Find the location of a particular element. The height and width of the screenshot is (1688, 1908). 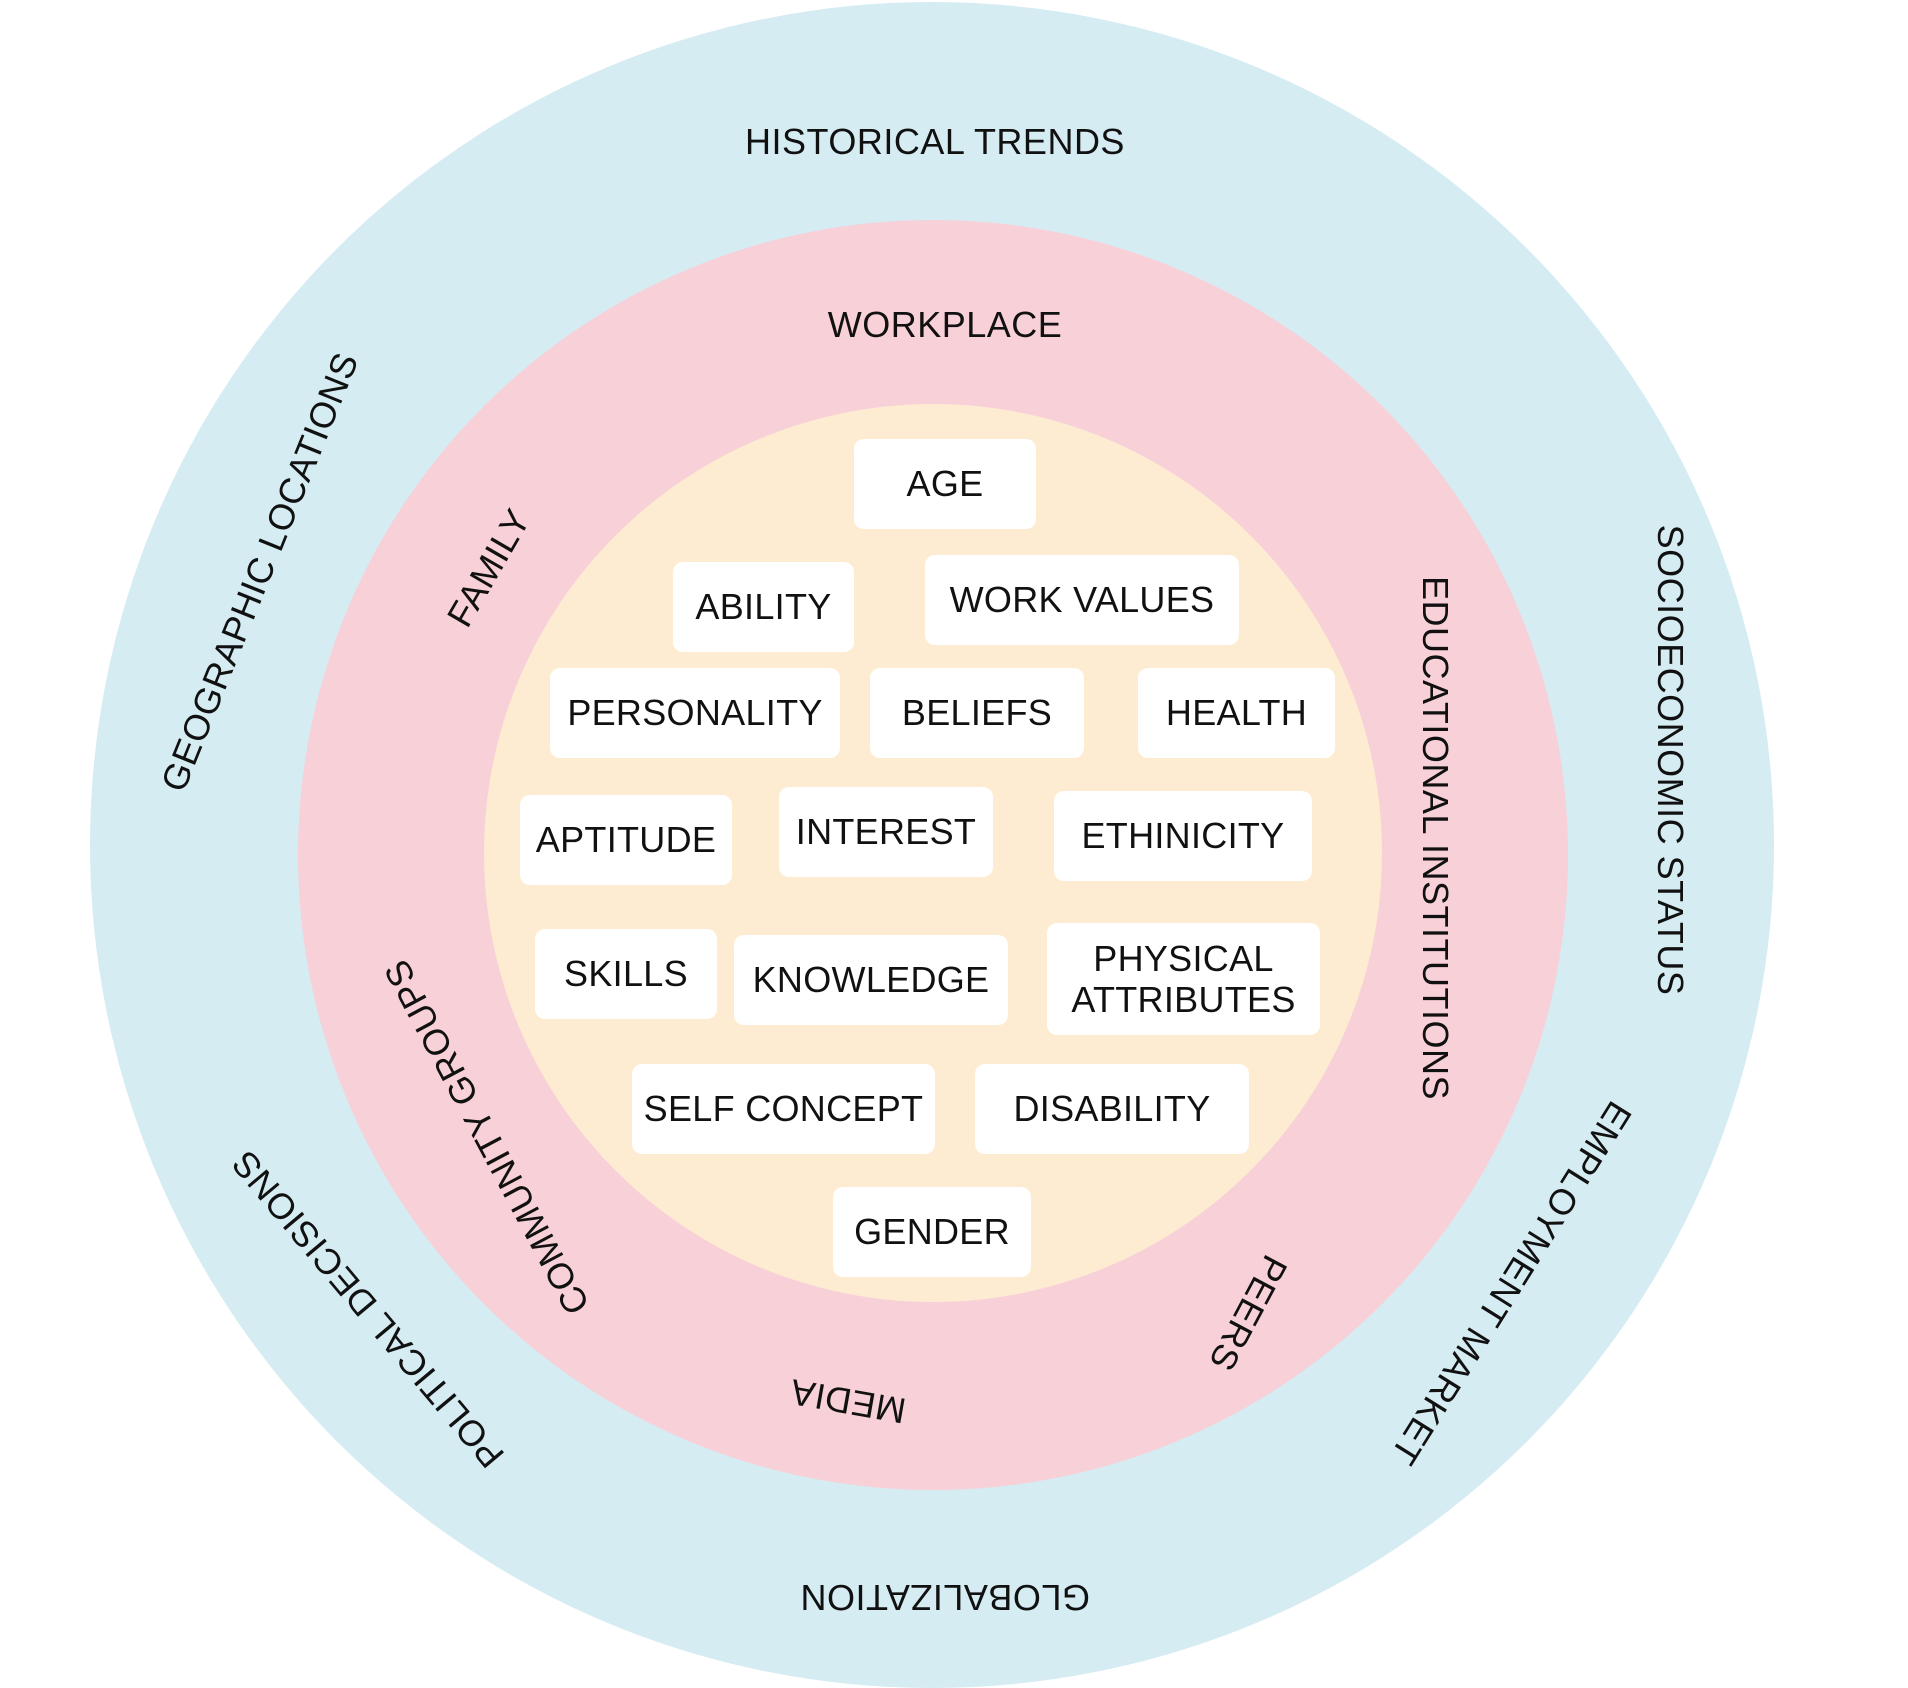

factor-box-beliefs: BELIEFS is located at coordinates (977, 713).